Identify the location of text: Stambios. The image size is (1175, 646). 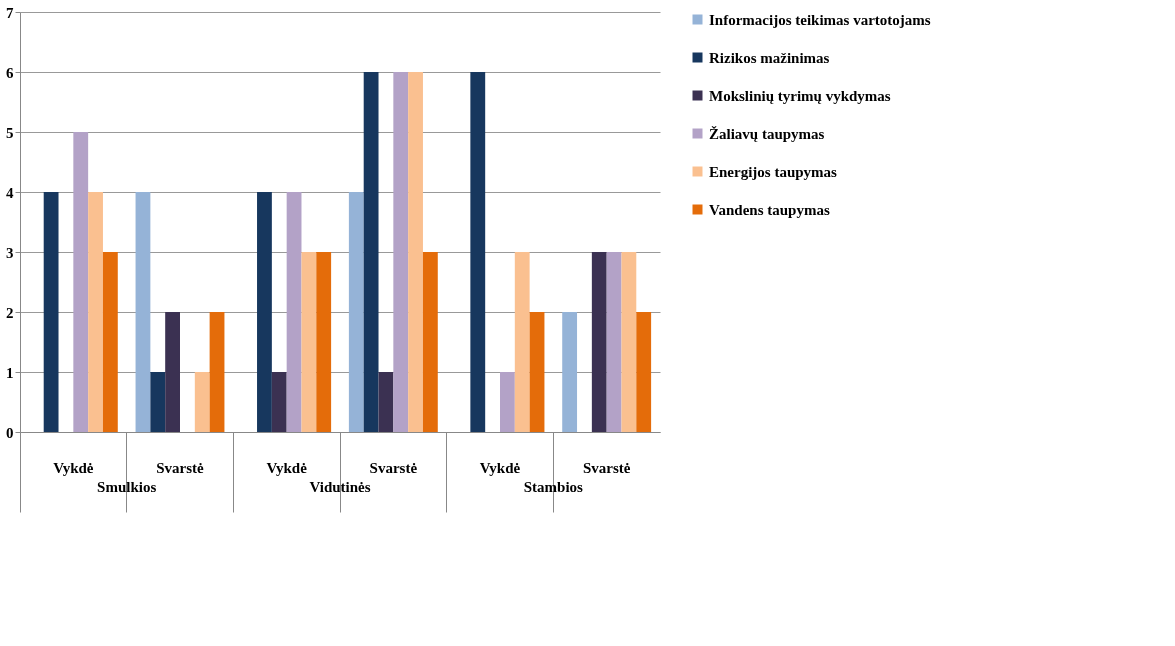
(553, 487).